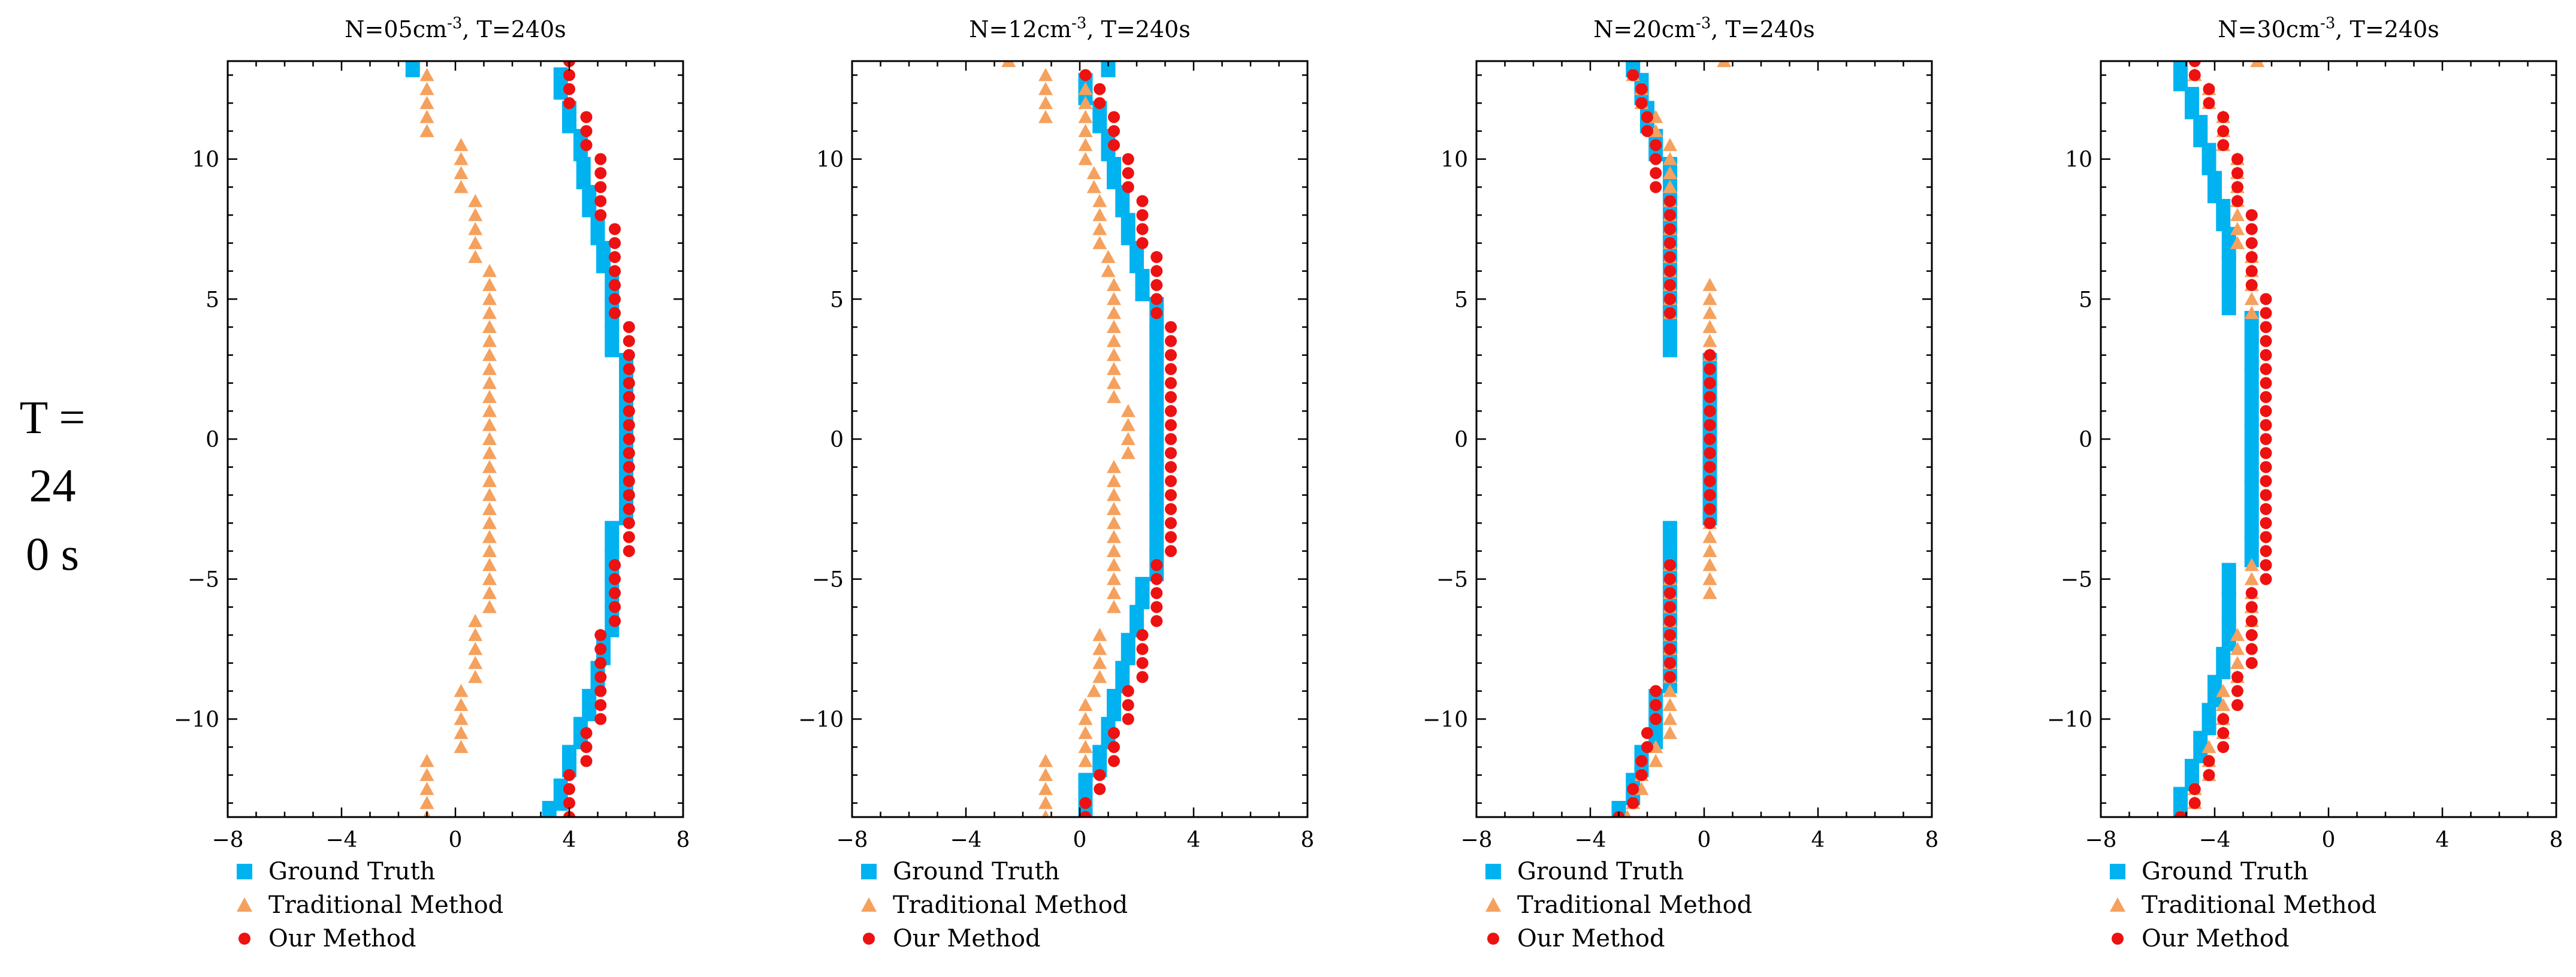 This screenshot has width=2576, height=977. I want to click on legend-traditional-swatch, so click(1493, 905).